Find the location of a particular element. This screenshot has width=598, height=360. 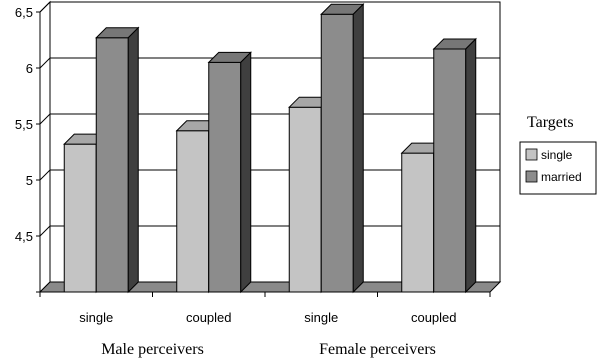

legend: Targets single married is located at coordinates (558, 154).